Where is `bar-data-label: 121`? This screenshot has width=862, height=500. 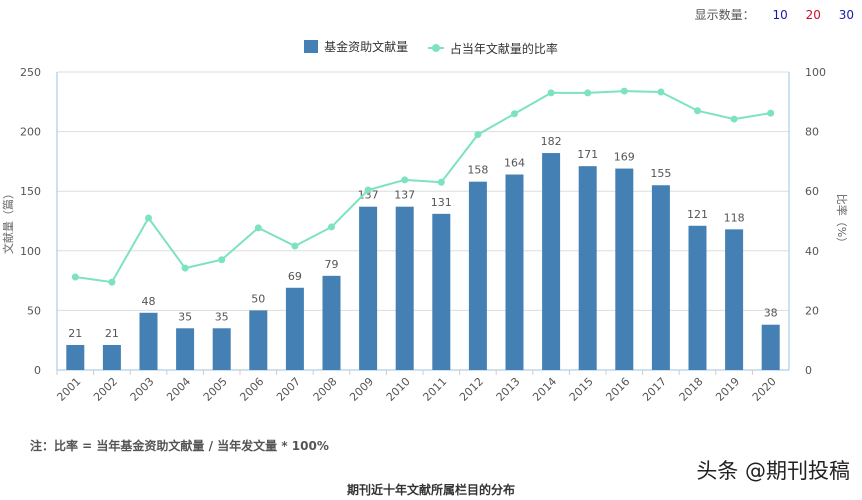
bar-data-label: 121 is located at coordinates (697, 214).